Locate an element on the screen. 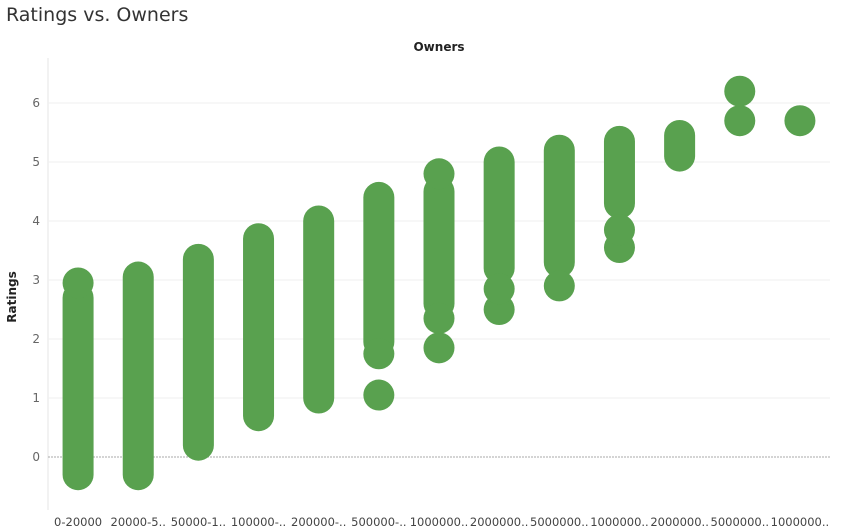  y-tick-label: 6 is located at coordinates (36, 103).